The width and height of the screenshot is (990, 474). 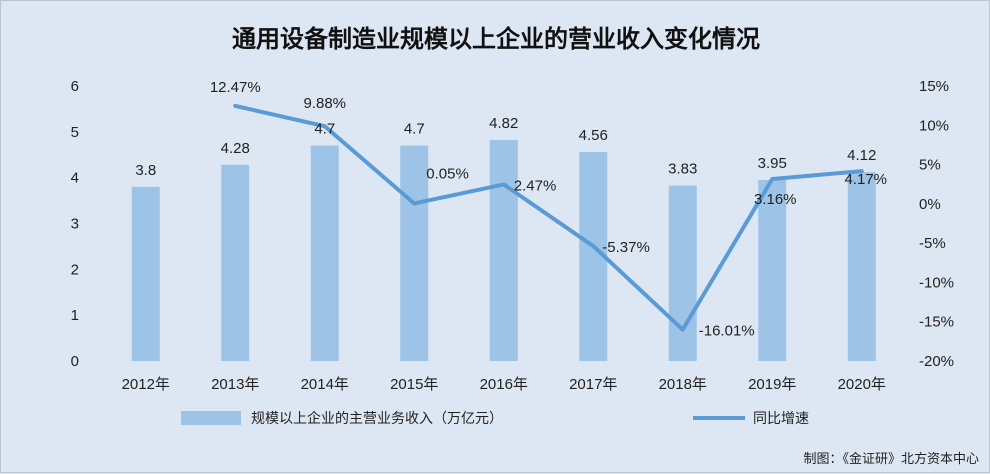 What do you see at coordinates (211, 418) in the screenshot?
I see `legend-bar-swatch` at bounding box center [211, 418].